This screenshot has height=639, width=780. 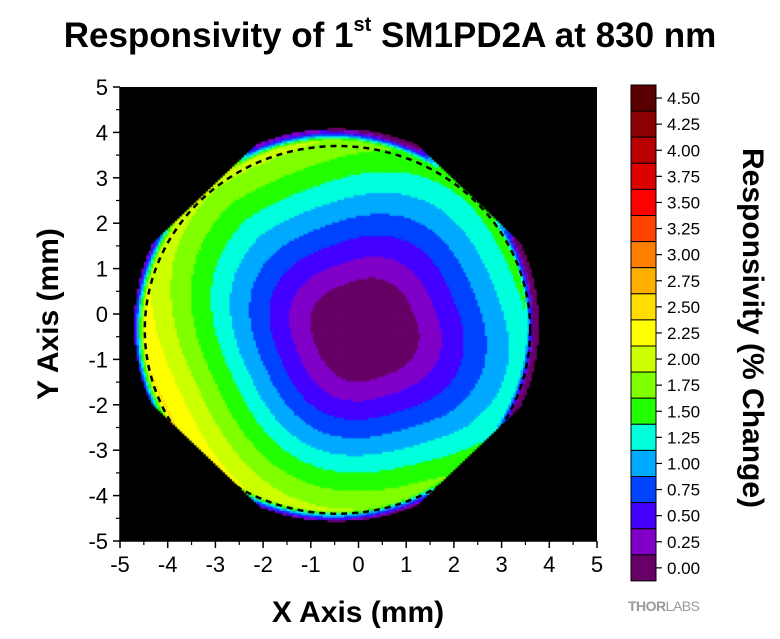 I want to click on colorbar-tick-label: 3.75, so click(x=683, y=176).